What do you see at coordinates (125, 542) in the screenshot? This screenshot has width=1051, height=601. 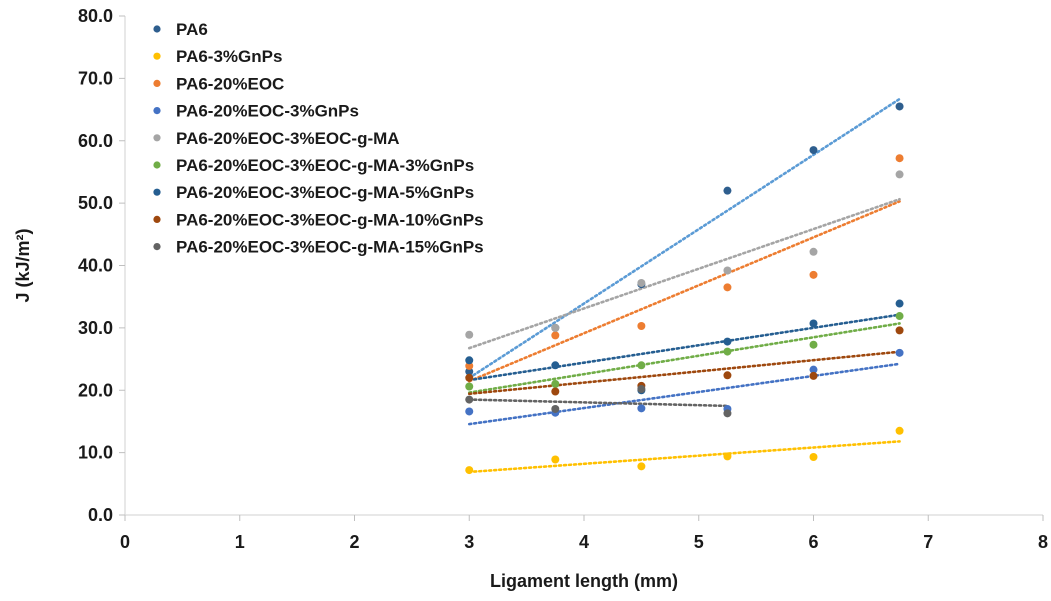 I see `x-tick-label: 0` at bounding box center [125, 542].